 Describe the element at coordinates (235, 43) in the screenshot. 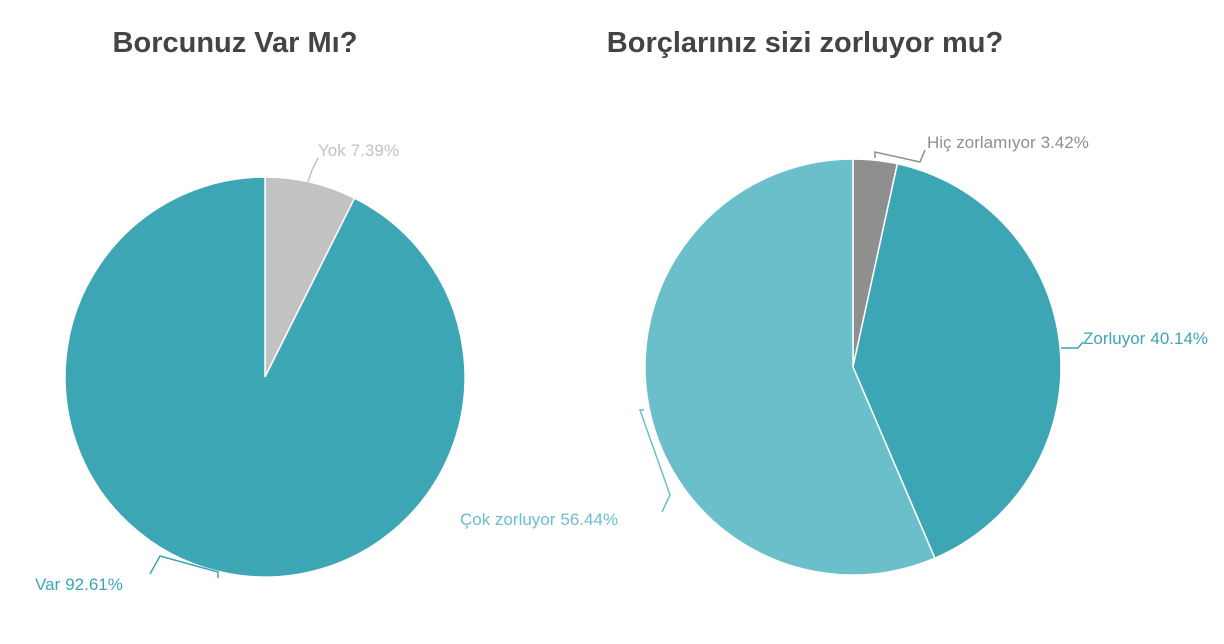

I see `chart-title: Borcunuz Var Mı?` at that location.